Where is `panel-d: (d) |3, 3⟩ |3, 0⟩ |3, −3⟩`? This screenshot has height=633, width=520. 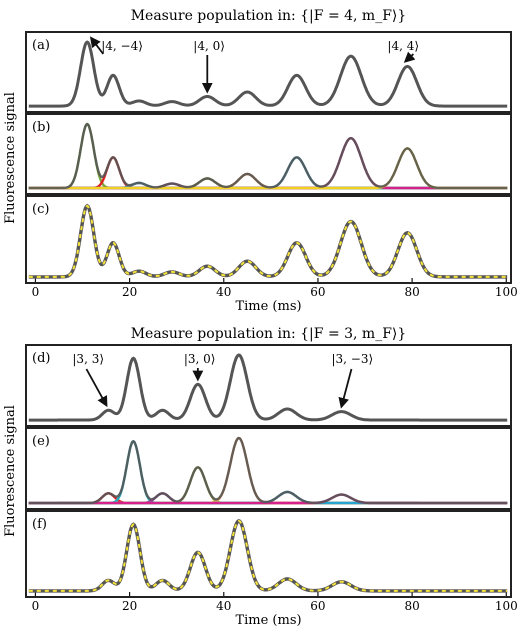
panel-d: (d) |3, 3⟩ |3, 0⟩ |3, −3⟩ is located at coordinates (268, 385).